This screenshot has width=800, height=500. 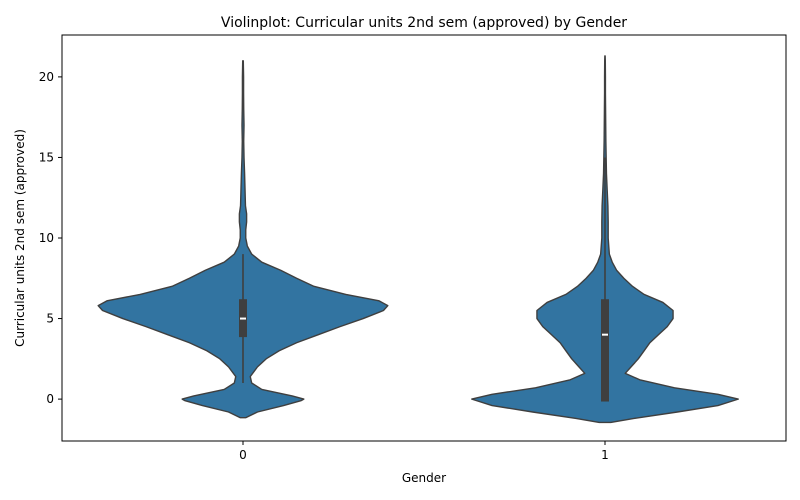 I want to click on y-axis: 0 5 10 15 20, so click(x=50, y=238).